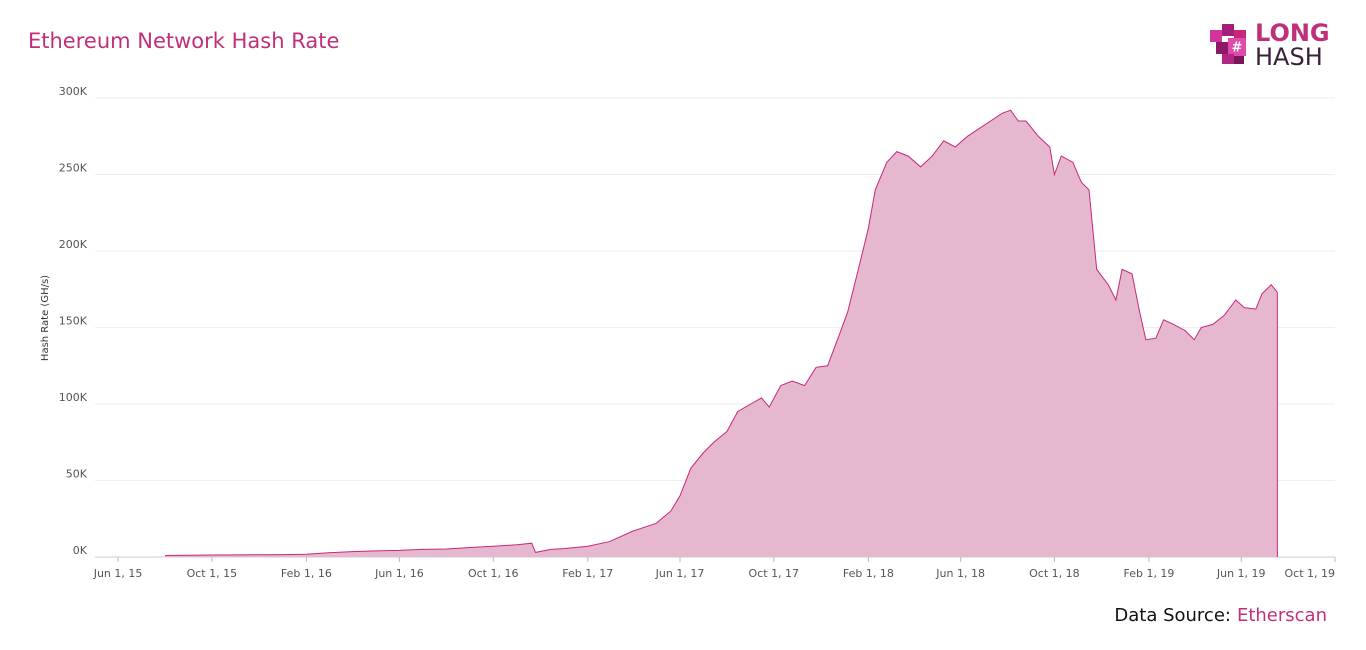 The height and width of the screenshot is (650, 1366). Describe the element at coordinates (80, 550) in the screenshot. I see `y-tick-label: 0K` at that location.